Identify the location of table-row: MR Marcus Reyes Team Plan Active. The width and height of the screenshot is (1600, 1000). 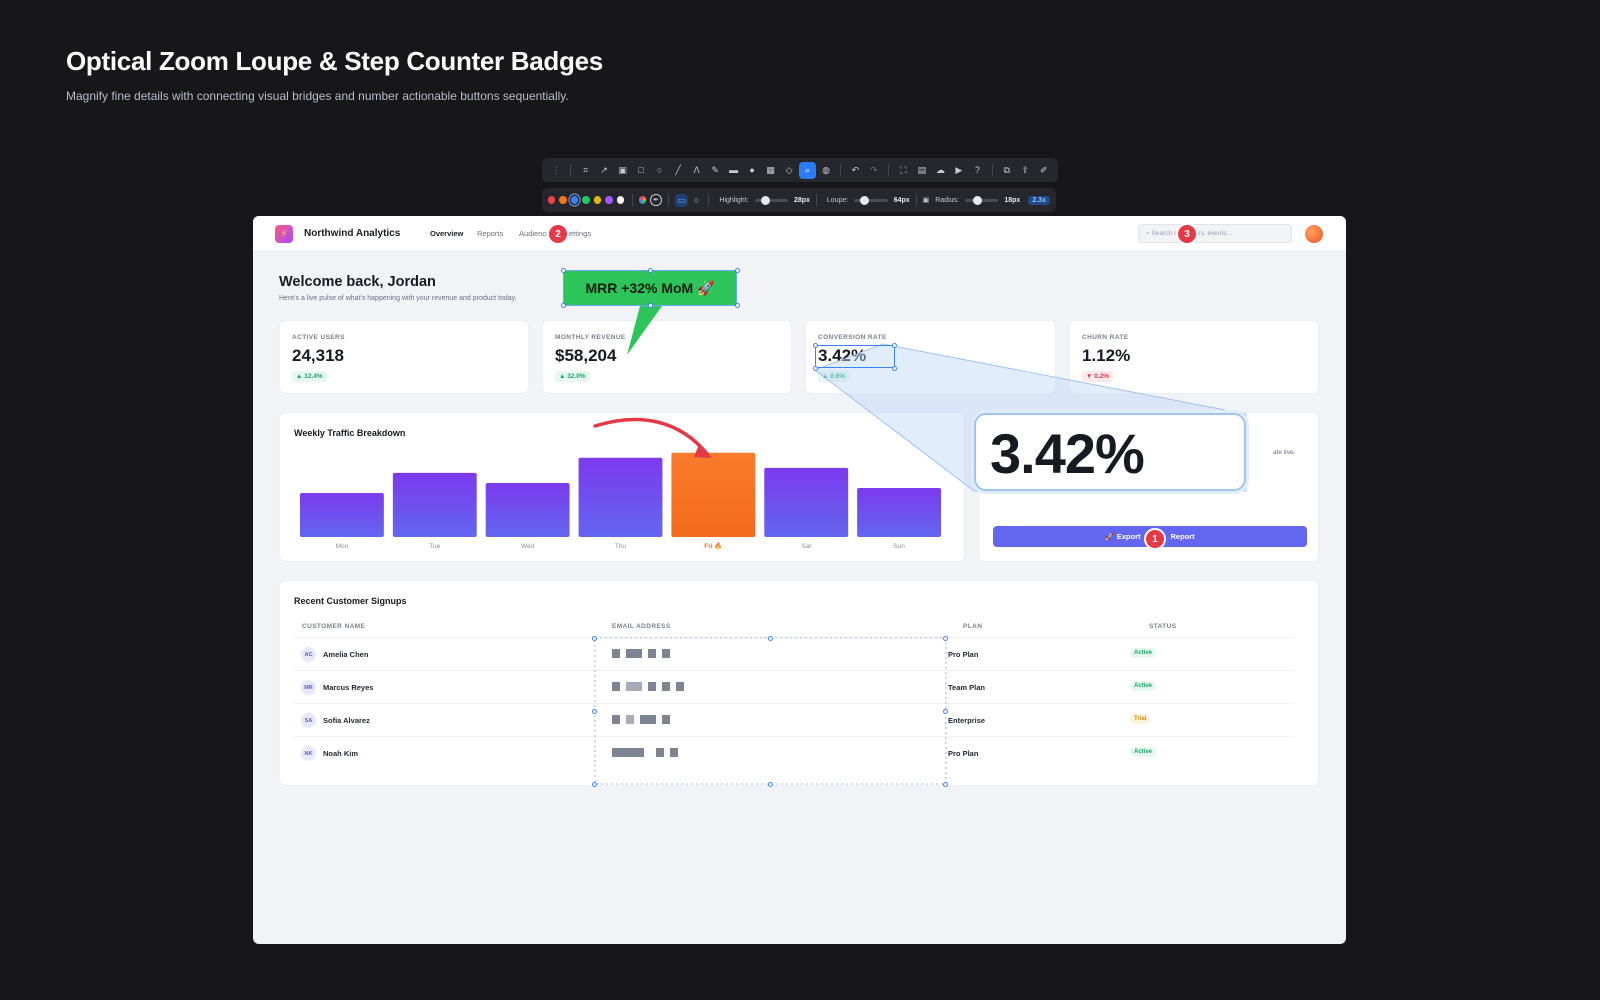
(794, 686).